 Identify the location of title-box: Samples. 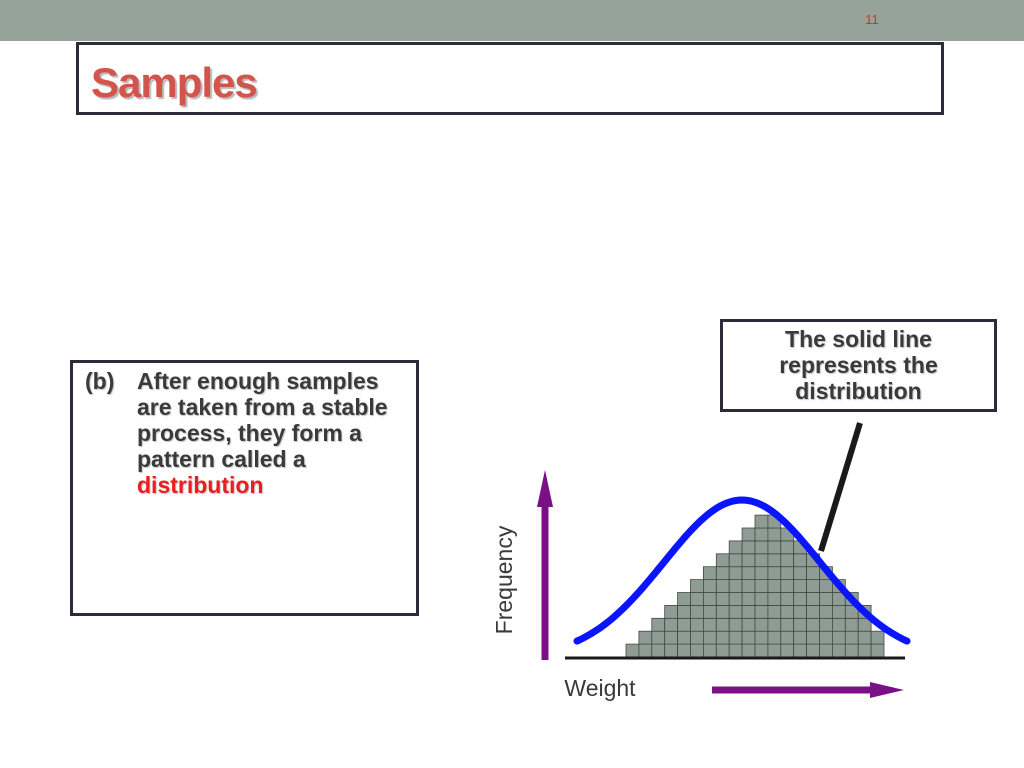
(510, 78).